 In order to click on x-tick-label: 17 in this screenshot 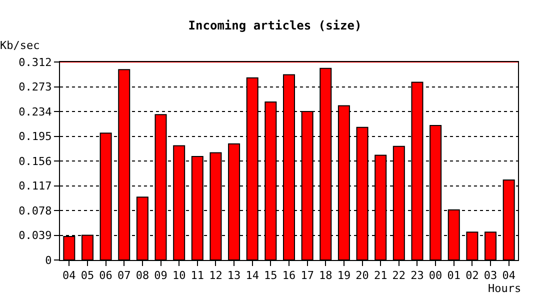, I will do `click(307, 275)`.